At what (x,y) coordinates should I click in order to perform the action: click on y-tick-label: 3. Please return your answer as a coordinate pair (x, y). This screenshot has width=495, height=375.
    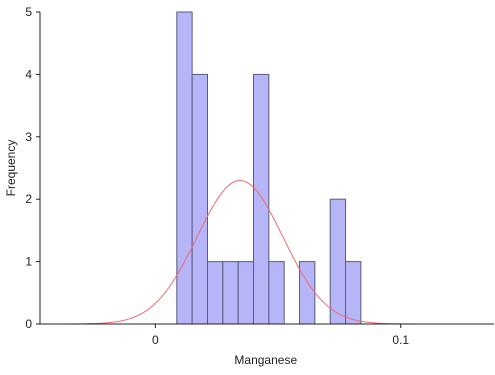
    Looking at the image, I should click on (28, 137).